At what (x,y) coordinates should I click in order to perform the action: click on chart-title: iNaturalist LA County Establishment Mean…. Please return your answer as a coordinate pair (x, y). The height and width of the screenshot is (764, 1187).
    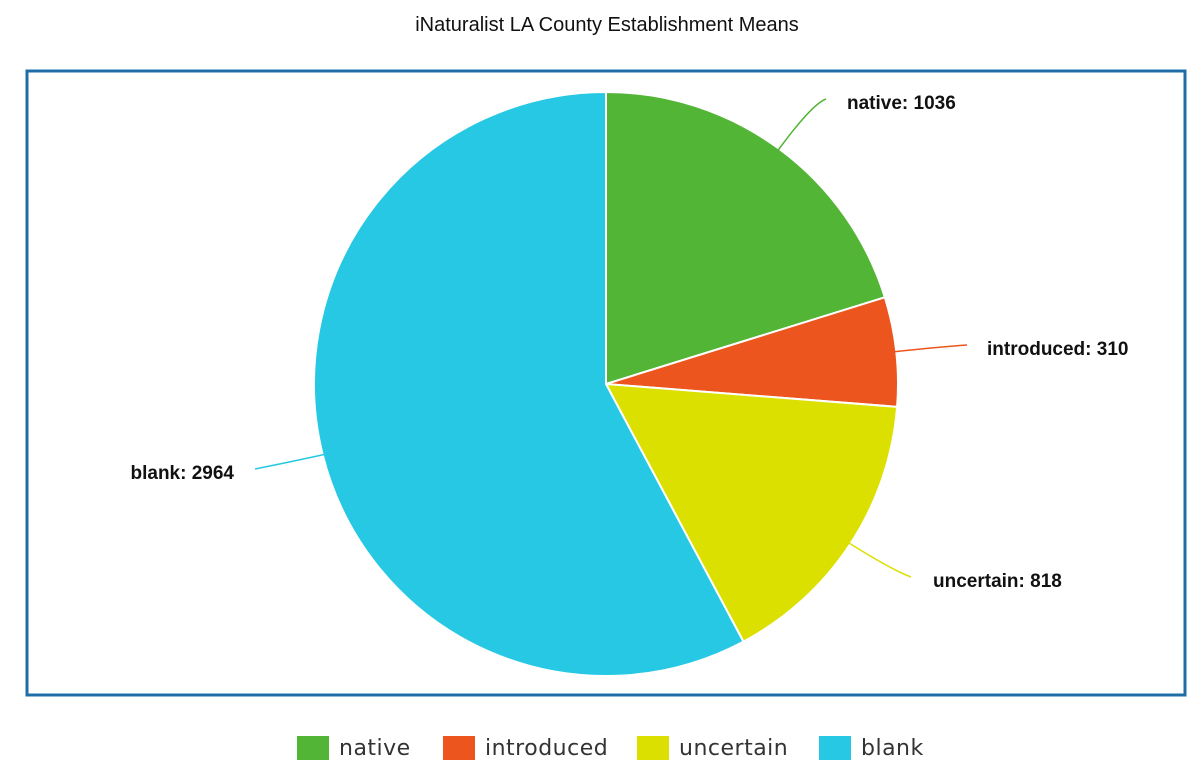
    Looking at the image, I should click on (607, 25).